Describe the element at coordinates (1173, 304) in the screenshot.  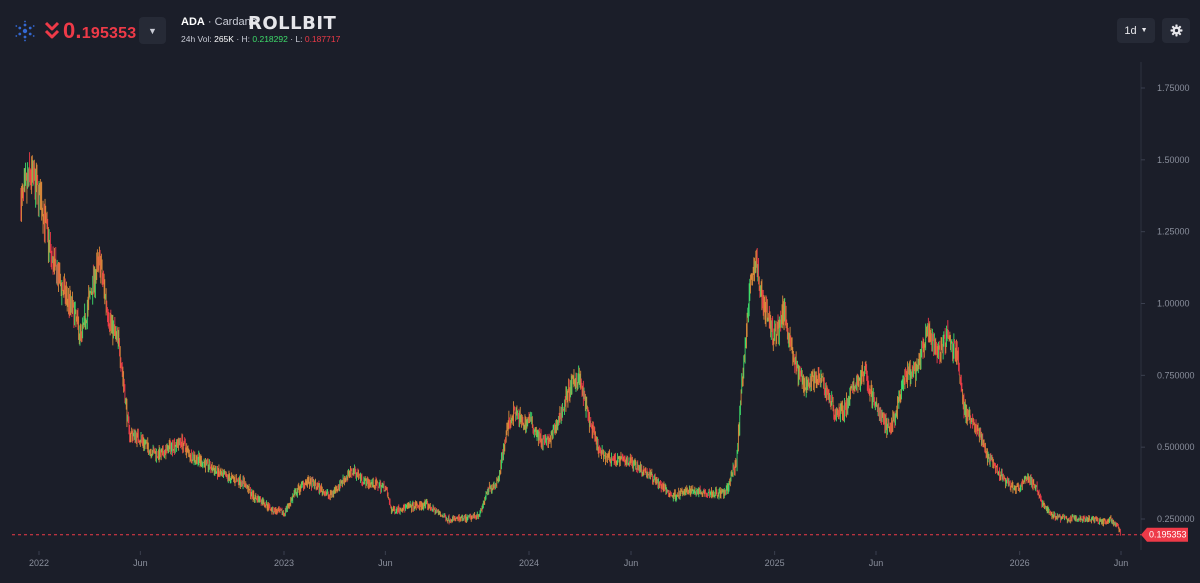
I see `y-tick-label: 1.00000` at that location.